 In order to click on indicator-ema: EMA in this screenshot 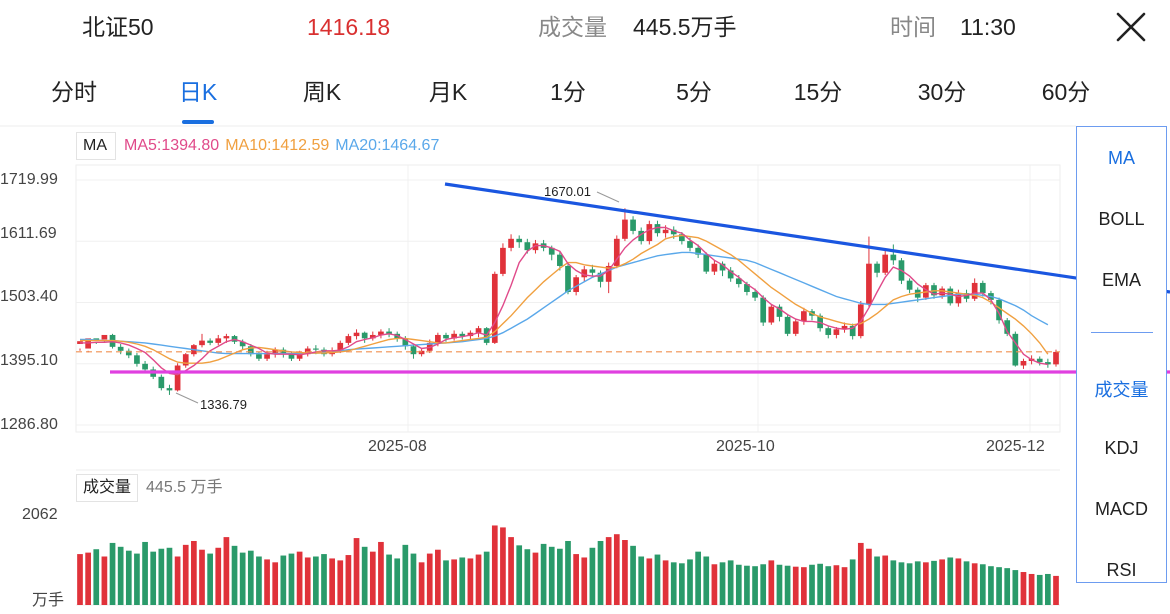, I will do `click(1121, 280)`.